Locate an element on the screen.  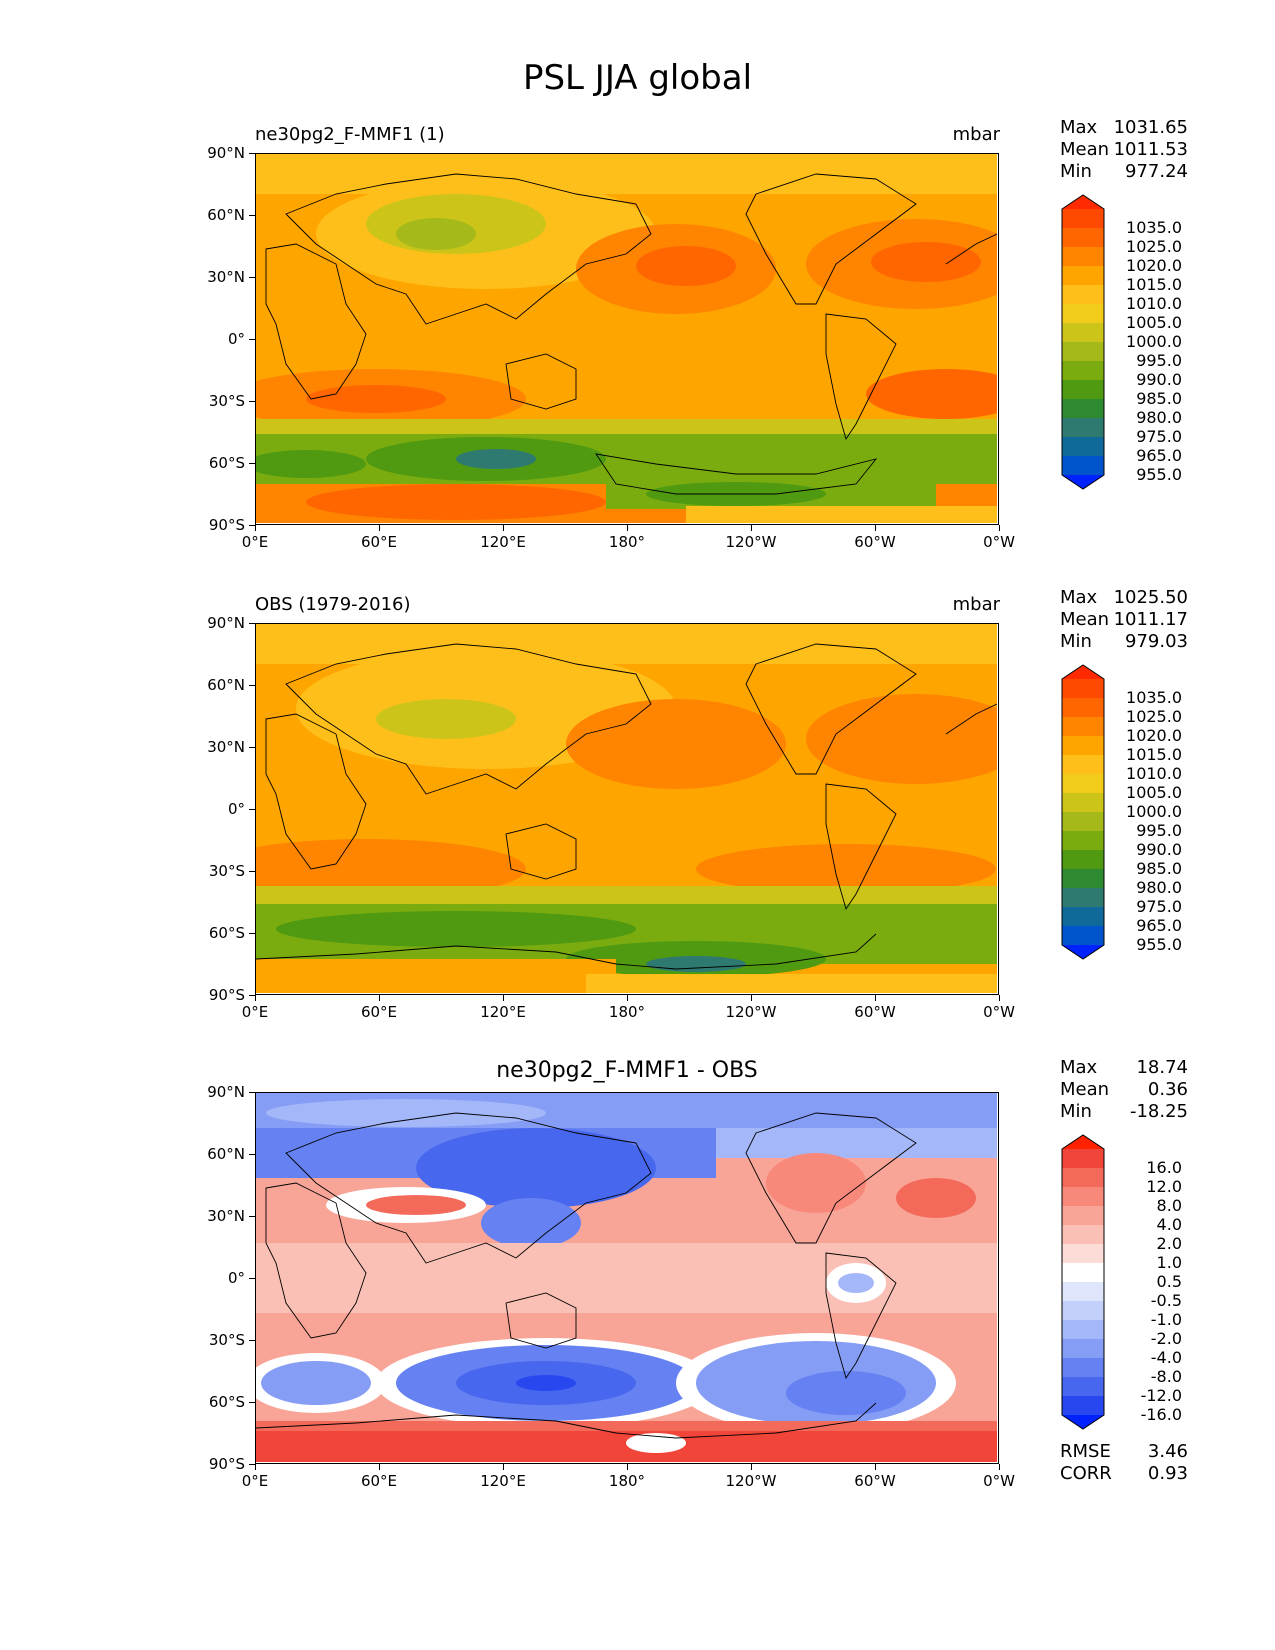
colorbar-tick-label: 2.0 is located at coordinates (1169, 1243).